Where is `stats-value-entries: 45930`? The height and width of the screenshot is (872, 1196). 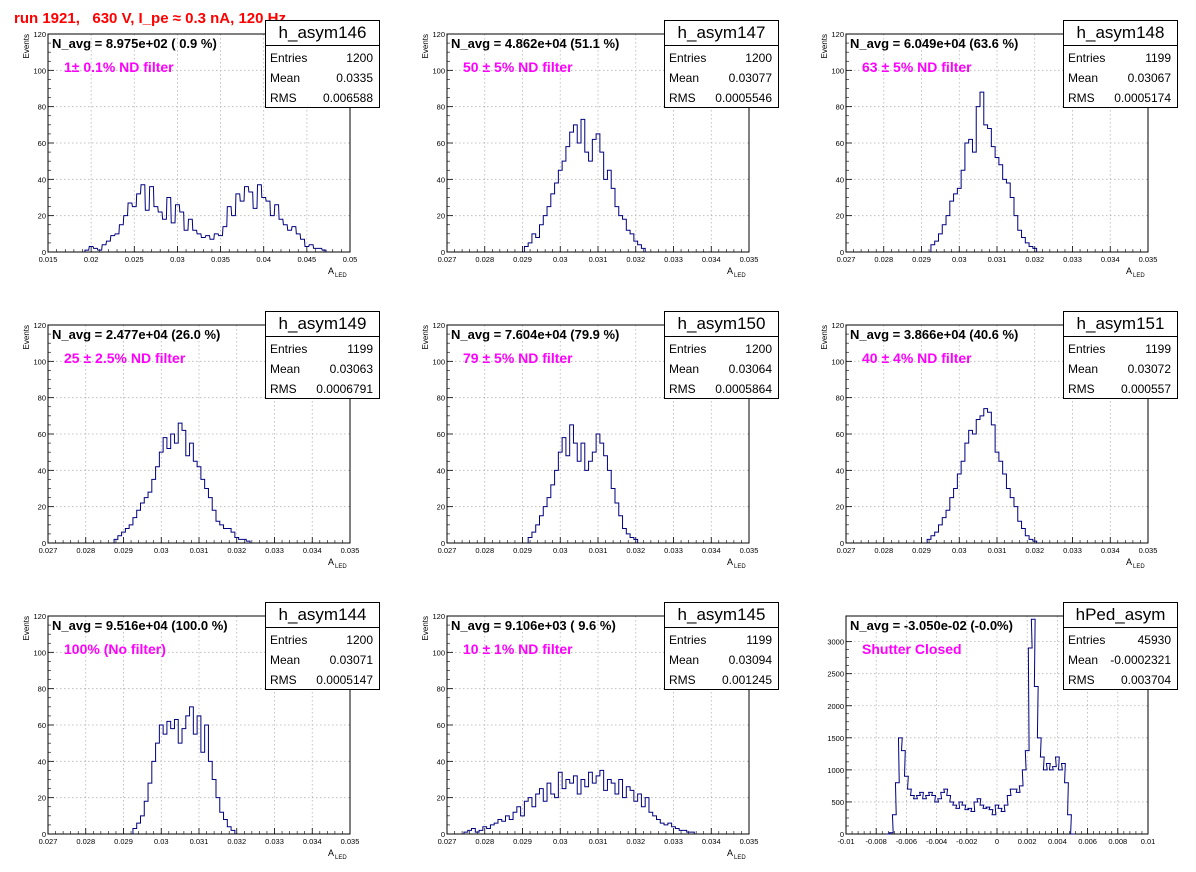 stats-value-entries: 45930 is located at coordinates (1154, 640).